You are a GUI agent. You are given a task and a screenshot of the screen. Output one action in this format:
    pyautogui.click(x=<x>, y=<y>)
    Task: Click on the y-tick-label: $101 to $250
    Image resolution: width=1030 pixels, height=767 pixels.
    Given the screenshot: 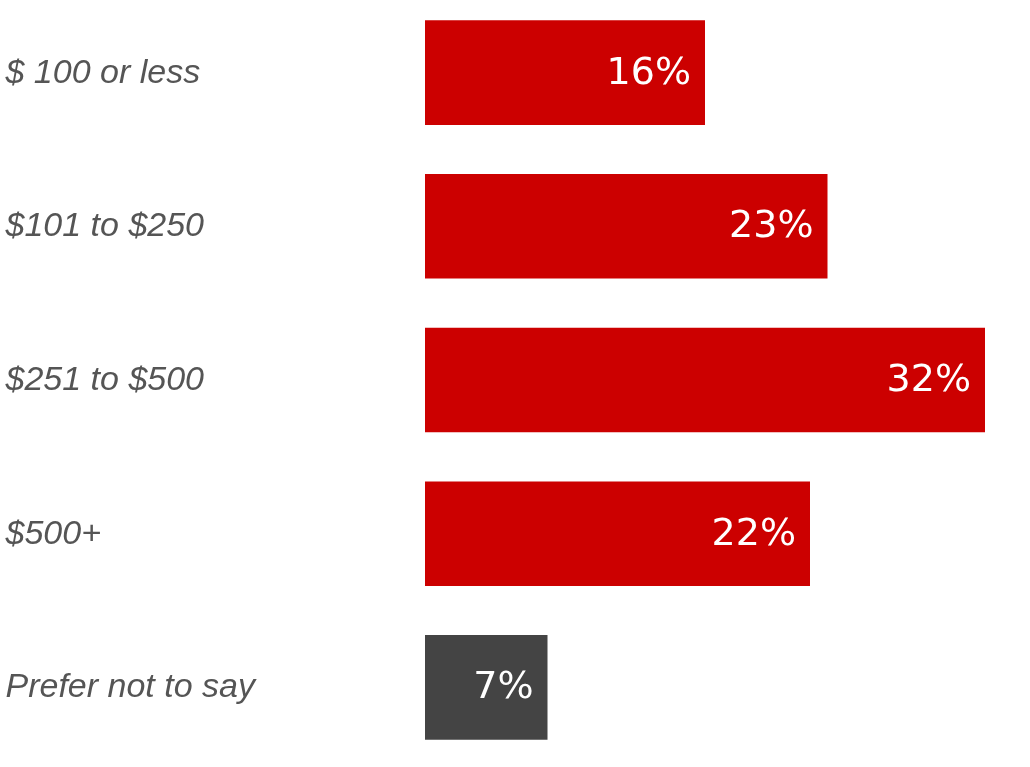 What is the action you would take?
    pyautogui.click(x=104, y=224)
    